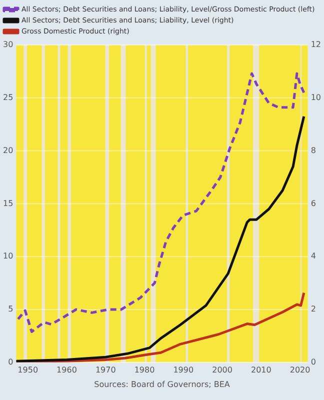  Describe the element at coordinates (11, 309) in the screenshot. I see `y-tick-label: 5` at that location.